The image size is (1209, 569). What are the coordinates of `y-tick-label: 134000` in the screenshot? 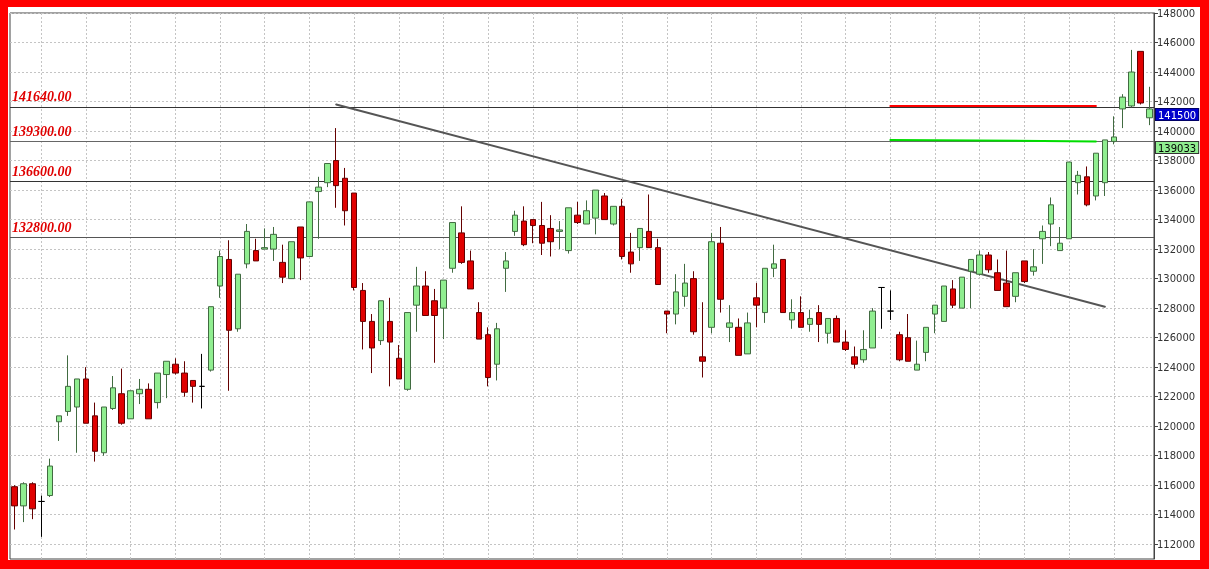 It's located at (1176, 220).